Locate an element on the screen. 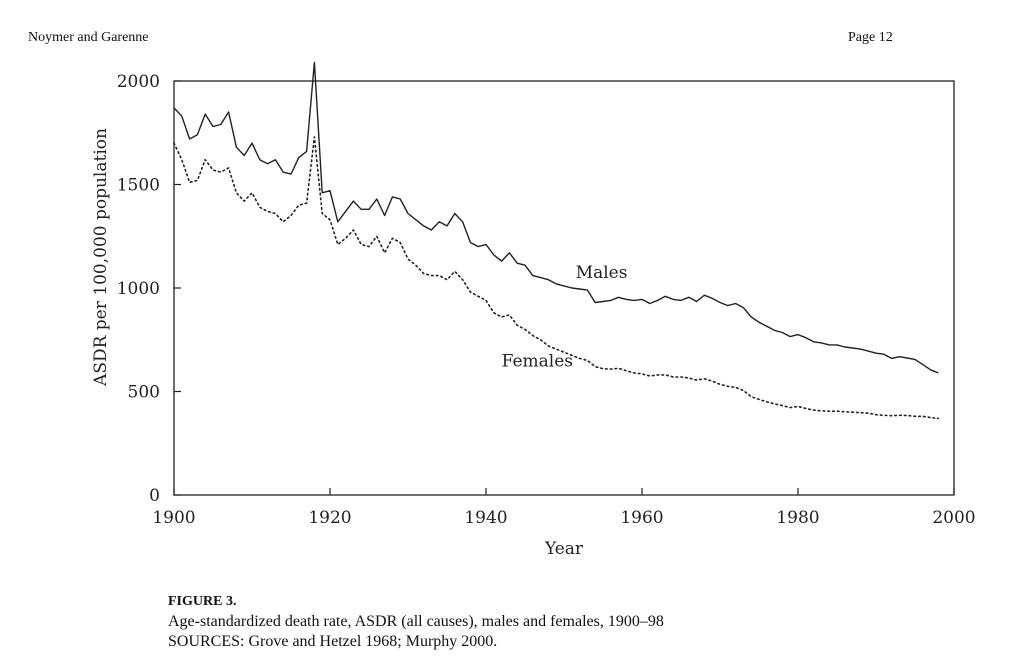 Image resolution: width=1024 pixels, height=665 pixels. x-axis-title: Year is located at coordinates (564, 549).